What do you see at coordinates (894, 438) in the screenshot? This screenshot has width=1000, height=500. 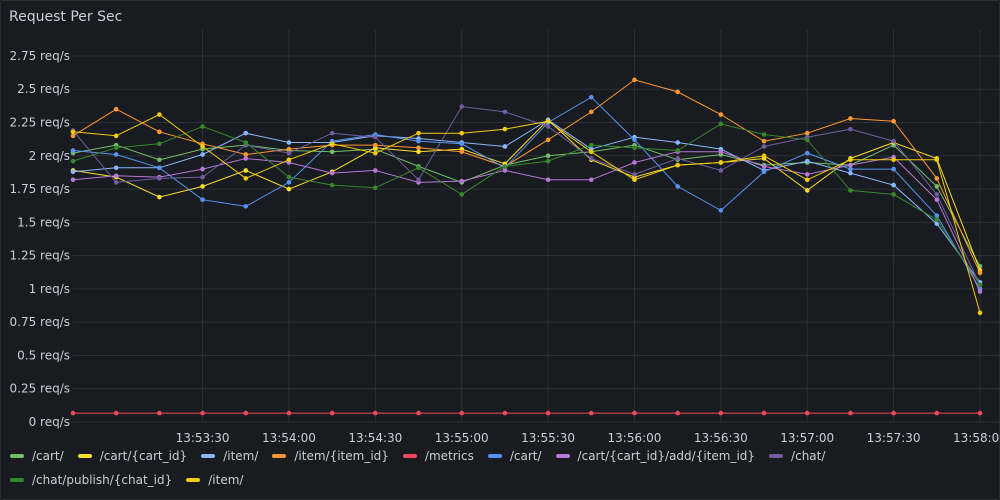 I see `x-tick-label: 13:57:30` at bounding box center [894, 438].